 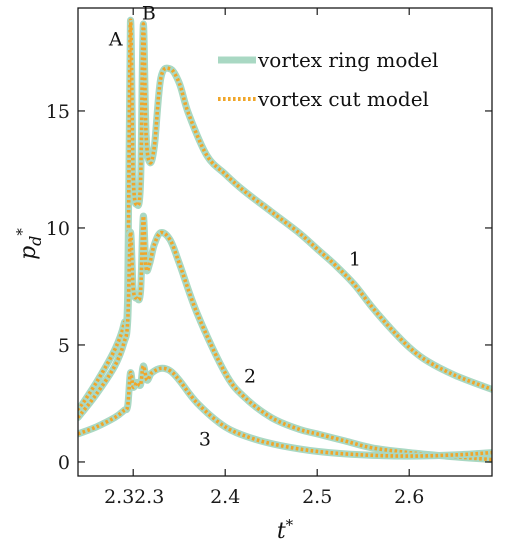 I want to click on series-3-cut-line, so click(x=285, y=411).